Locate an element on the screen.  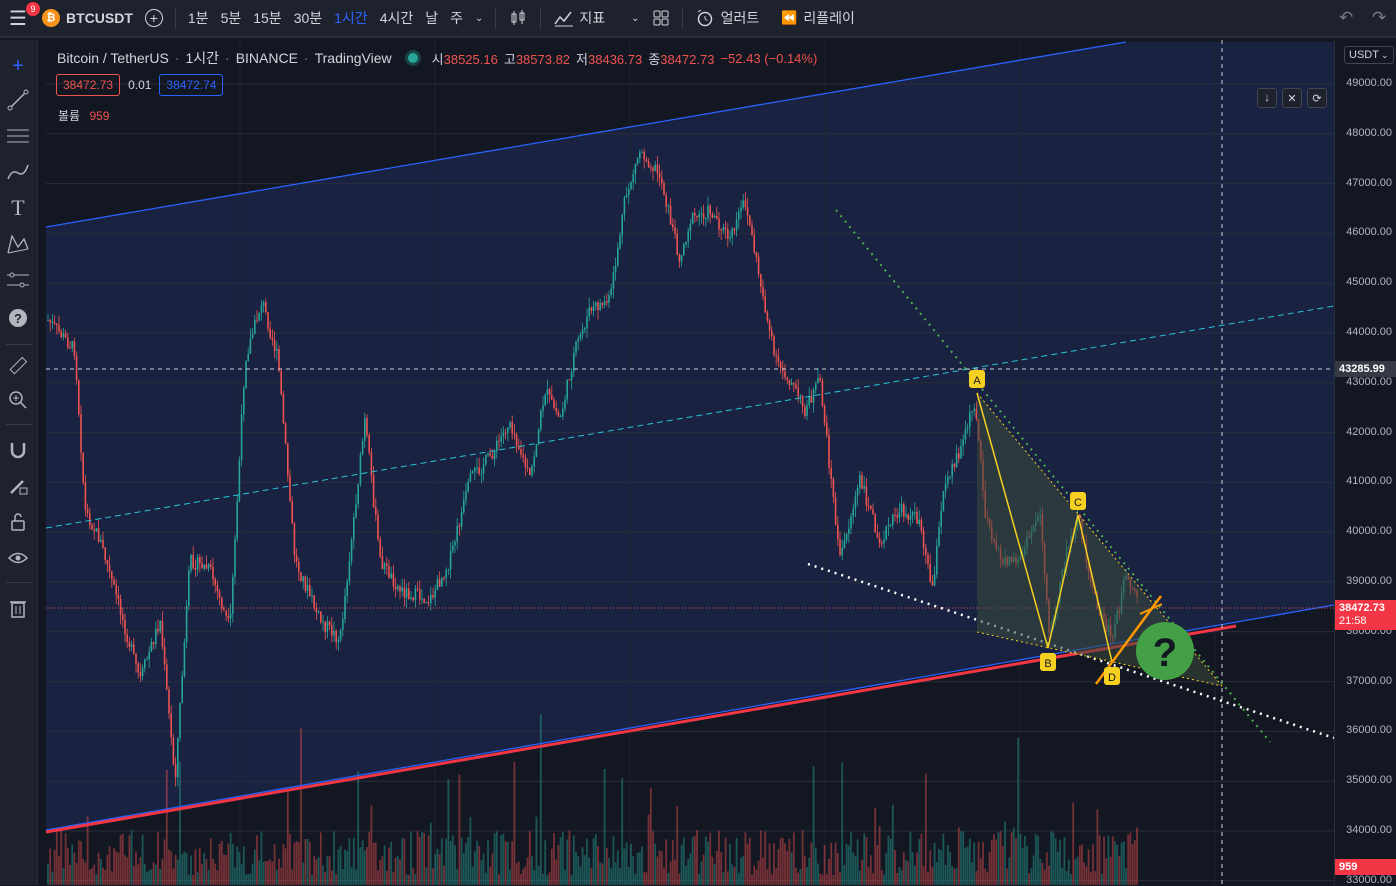
remove-drawings-button is located at coordinates (18, 608).